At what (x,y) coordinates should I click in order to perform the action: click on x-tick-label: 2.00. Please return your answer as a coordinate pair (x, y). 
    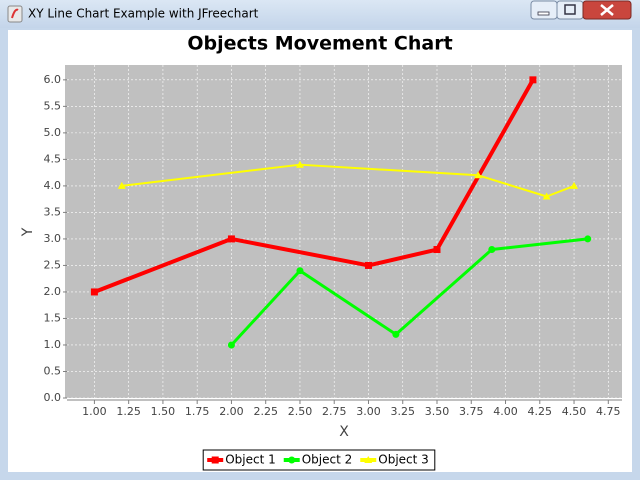
    Looking at the image, I should click on (231, 411).